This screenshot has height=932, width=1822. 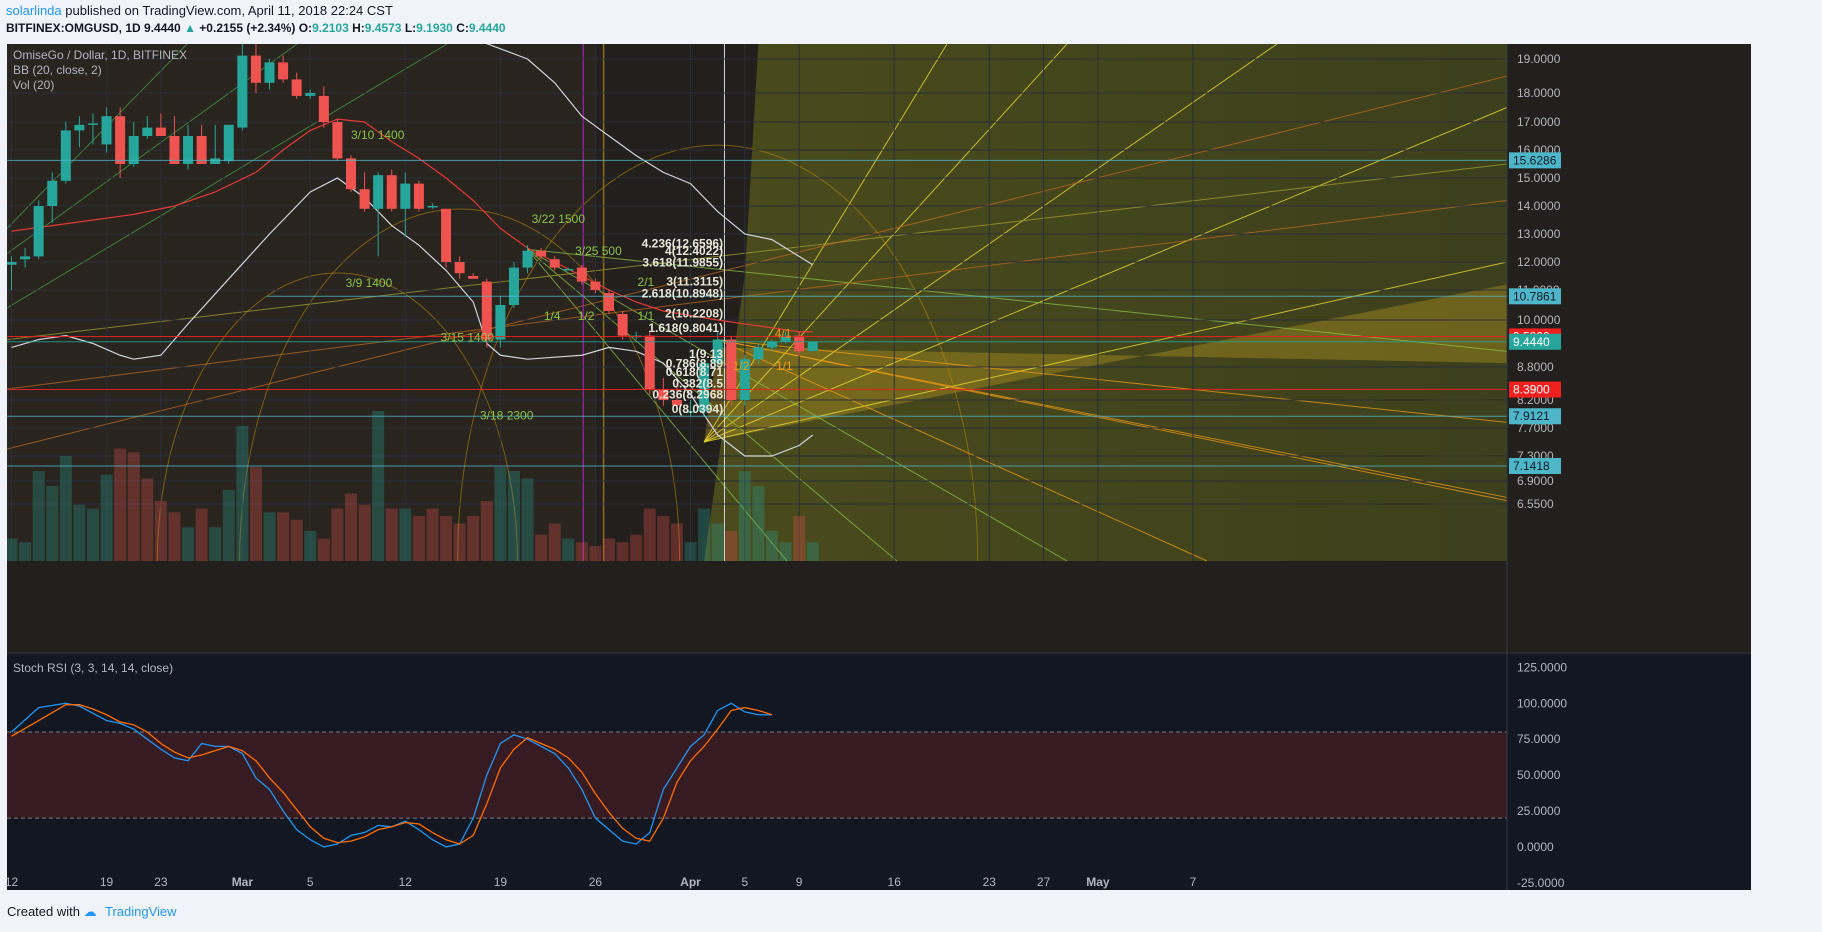 I want to click on gann-box-fill, so click(x=1105, y=363).